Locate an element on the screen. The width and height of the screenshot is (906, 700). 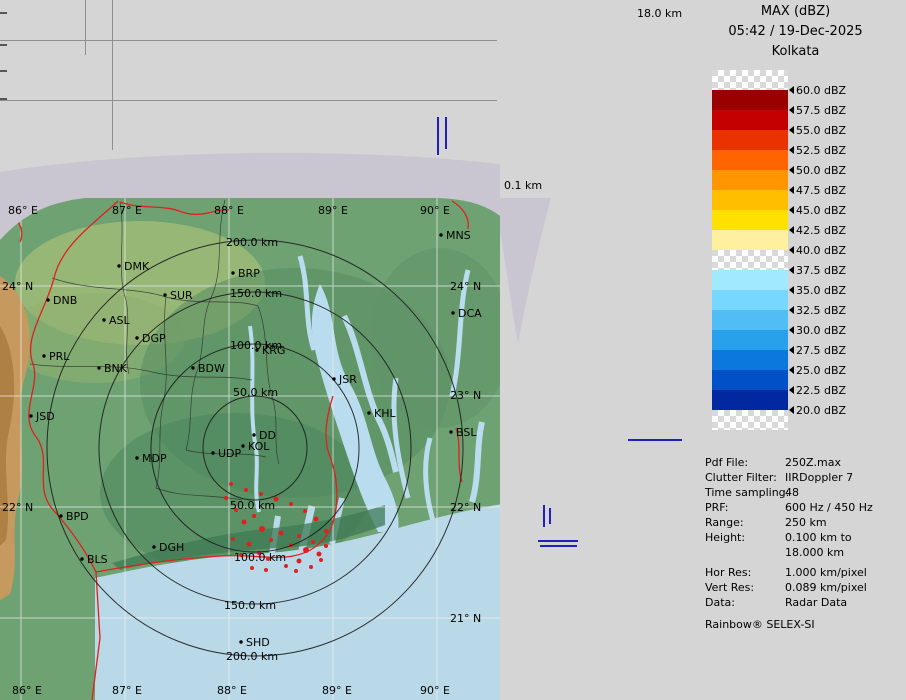
district-boundaries is located at coordinates (154, 350).